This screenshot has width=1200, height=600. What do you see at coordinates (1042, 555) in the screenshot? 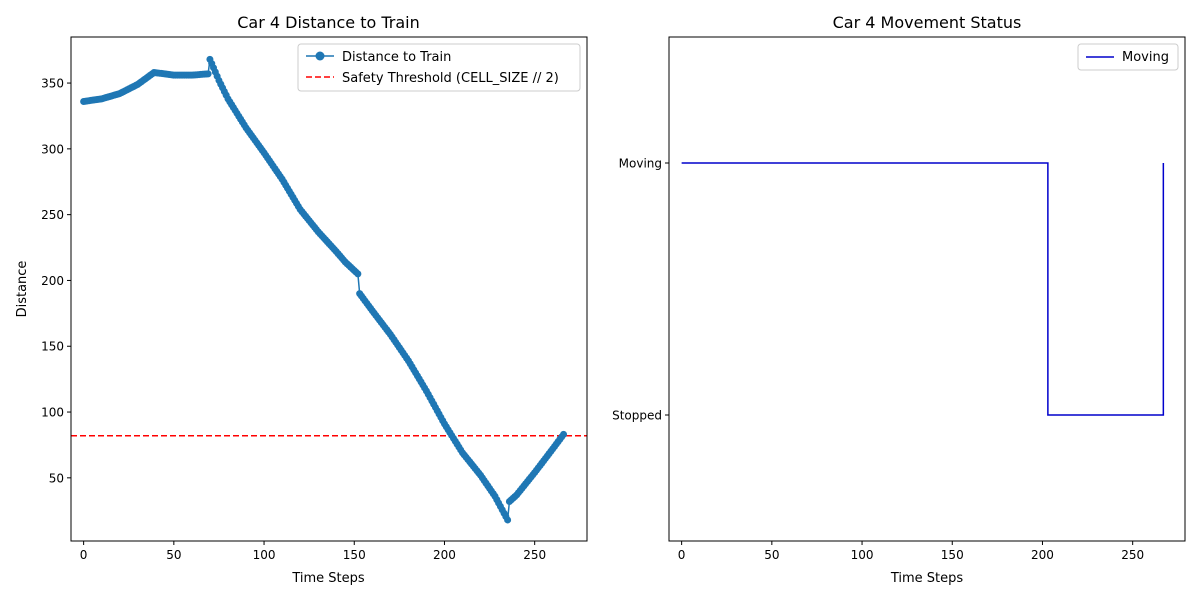
I see `movement-x-tick-label: 200` at bounding box center [1042, 555].